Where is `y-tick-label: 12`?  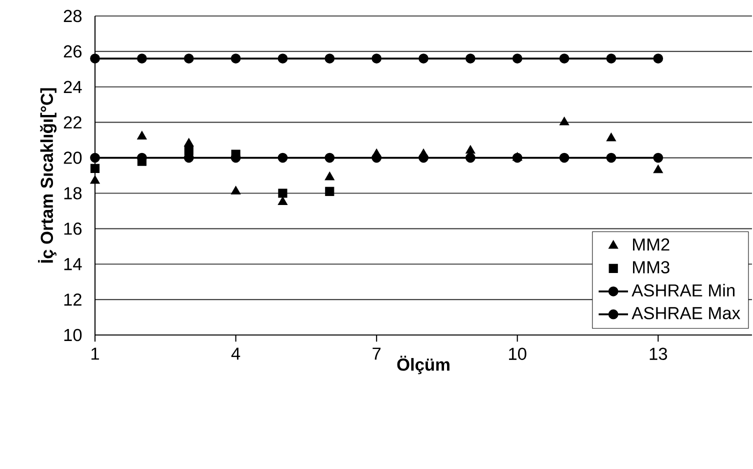 y-tick-label: 12 is located at coordinates (73, 300).